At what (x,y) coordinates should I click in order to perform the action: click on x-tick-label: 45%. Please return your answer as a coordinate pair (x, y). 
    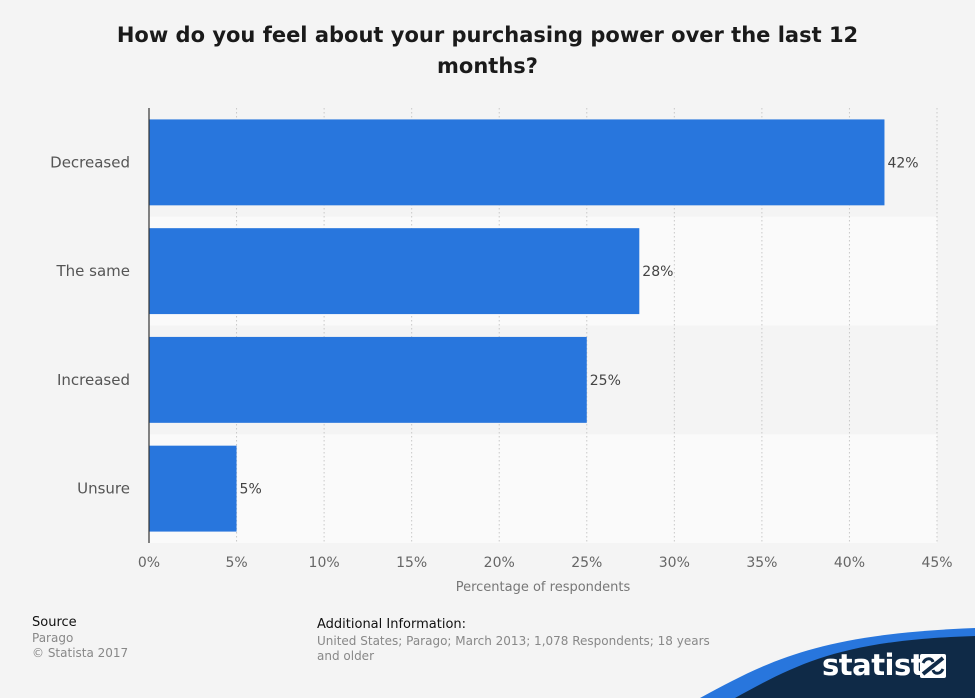
    Looking at the image, I should click on (936, 563).